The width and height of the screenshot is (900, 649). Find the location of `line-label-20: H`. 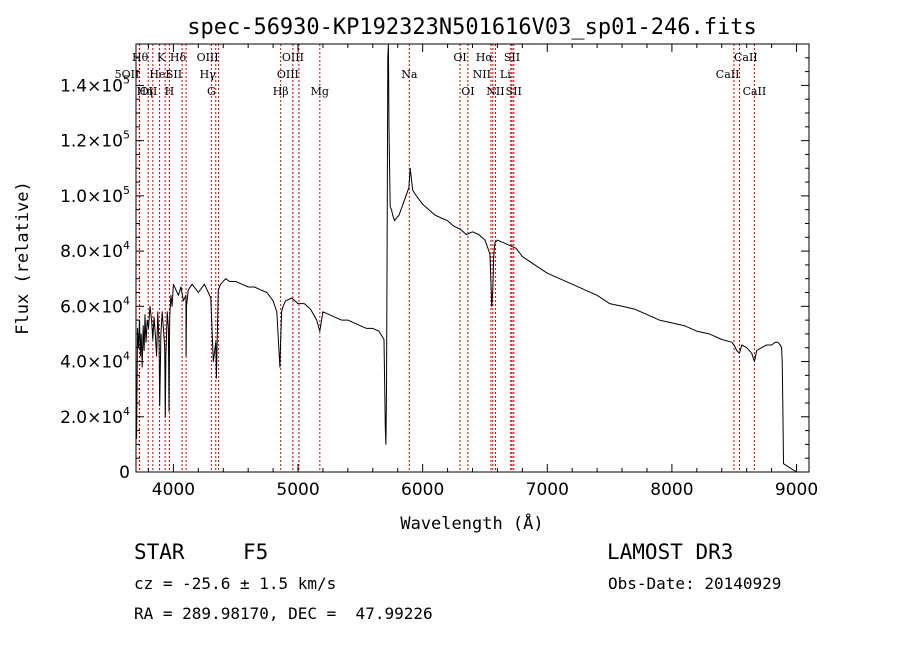

line-label-20: H is located at coordinates (170, 91).